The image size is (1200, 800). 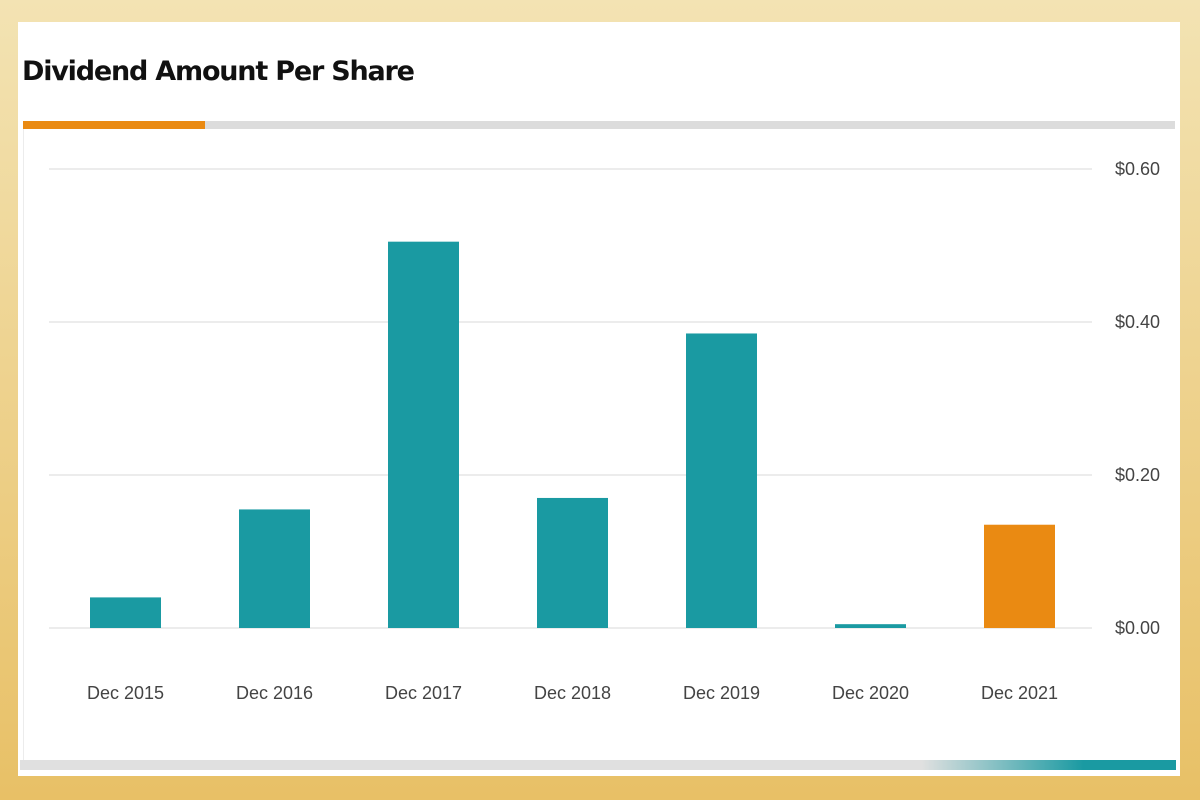 What do you see at coordinates (1019, 693) in the screenshot?
I see `x-tick-label: Dec 2021` at bounding box center [1019, 693].